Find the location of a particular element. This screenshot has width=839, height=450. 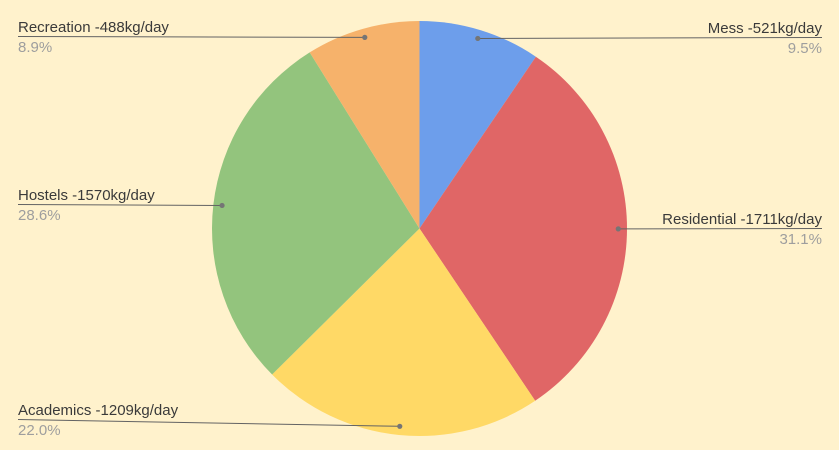

pie-label-hostels-percent: 28.6% is located at coordinates (39, 215).